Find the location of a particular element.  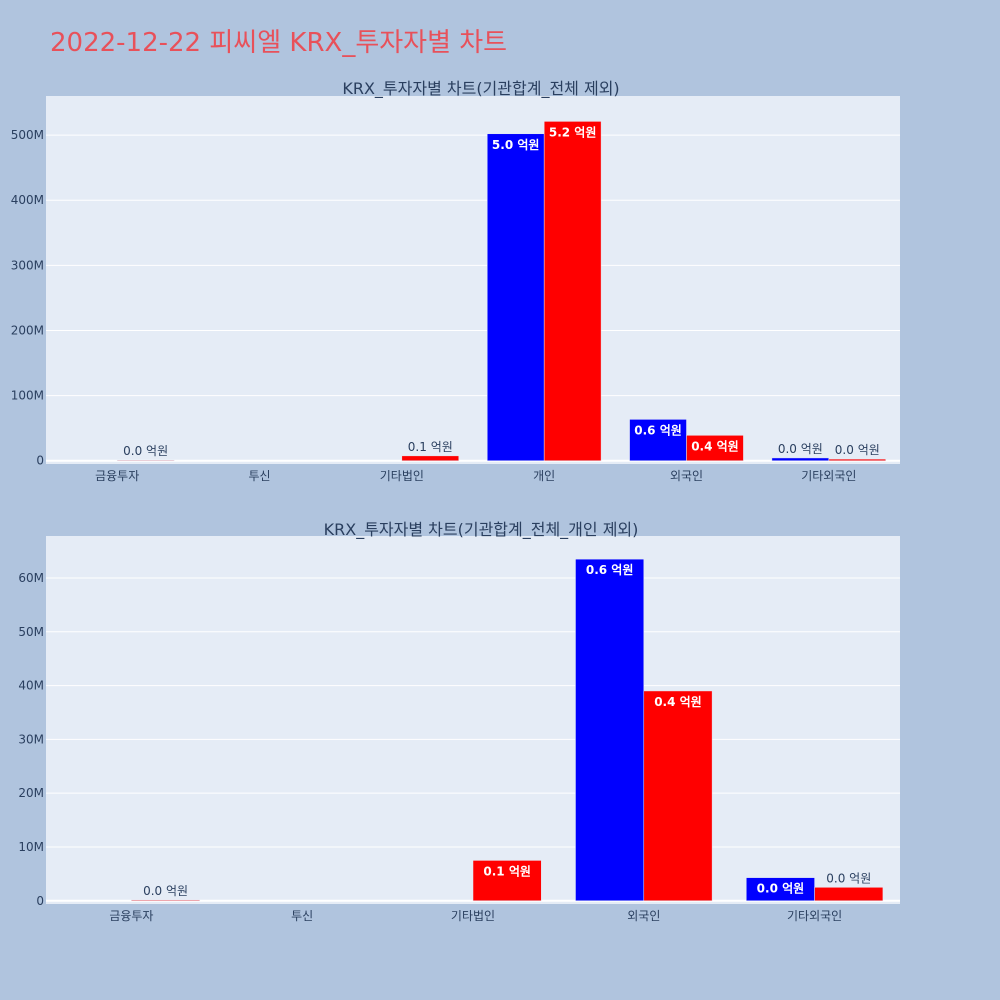

data-label-1-0-3: 0.6 억원 is located at coordinates (610, 570).